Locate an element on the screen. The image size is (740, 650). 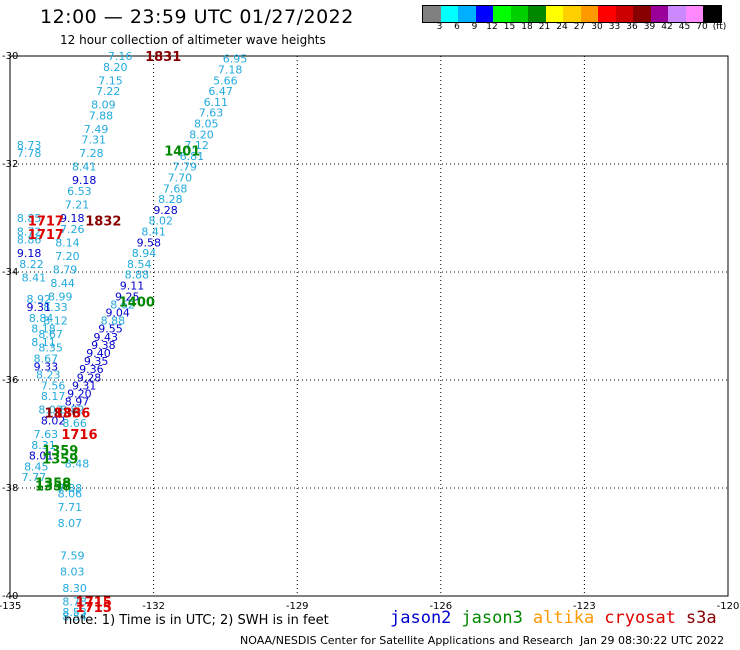
mission-jason3: jason3 is located at coordinates (492, 618).